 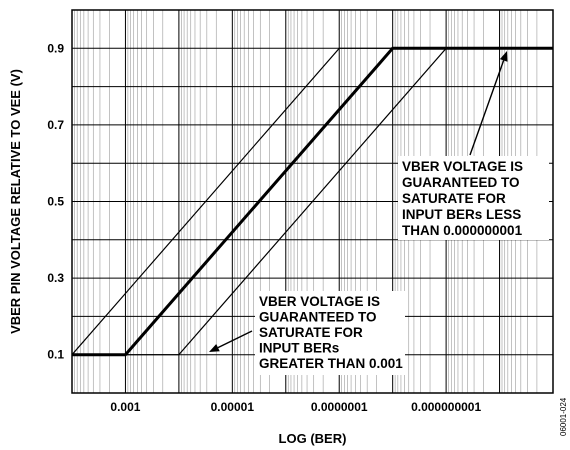 I want to click on figure-id: 06001-024, so click(x=563, y=416).